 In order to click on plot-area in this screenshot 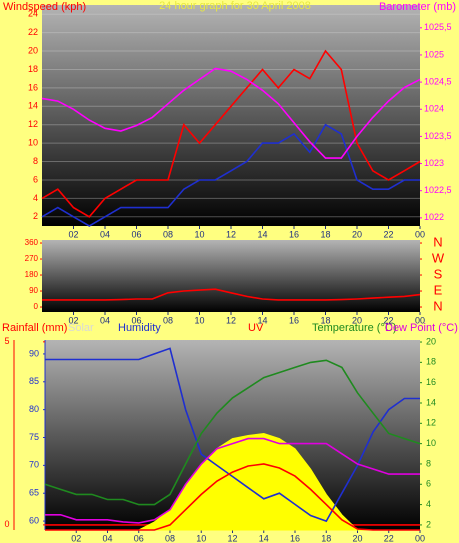, I will do `click(231, 276)`.